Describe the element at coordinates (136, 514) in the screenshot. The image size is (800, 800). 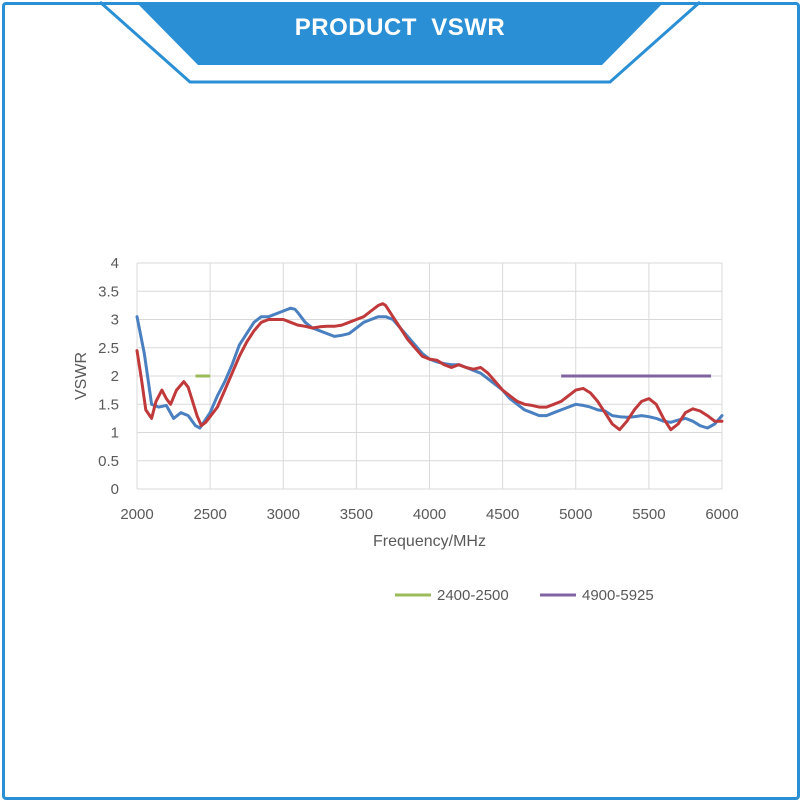
I see `x-tick-label: 2000` at that location.